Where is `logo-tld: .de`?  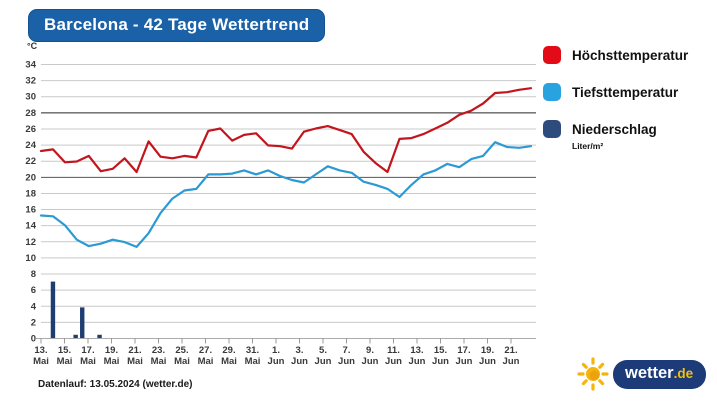 logo-tld: .de is located at coordinates (683, 373).